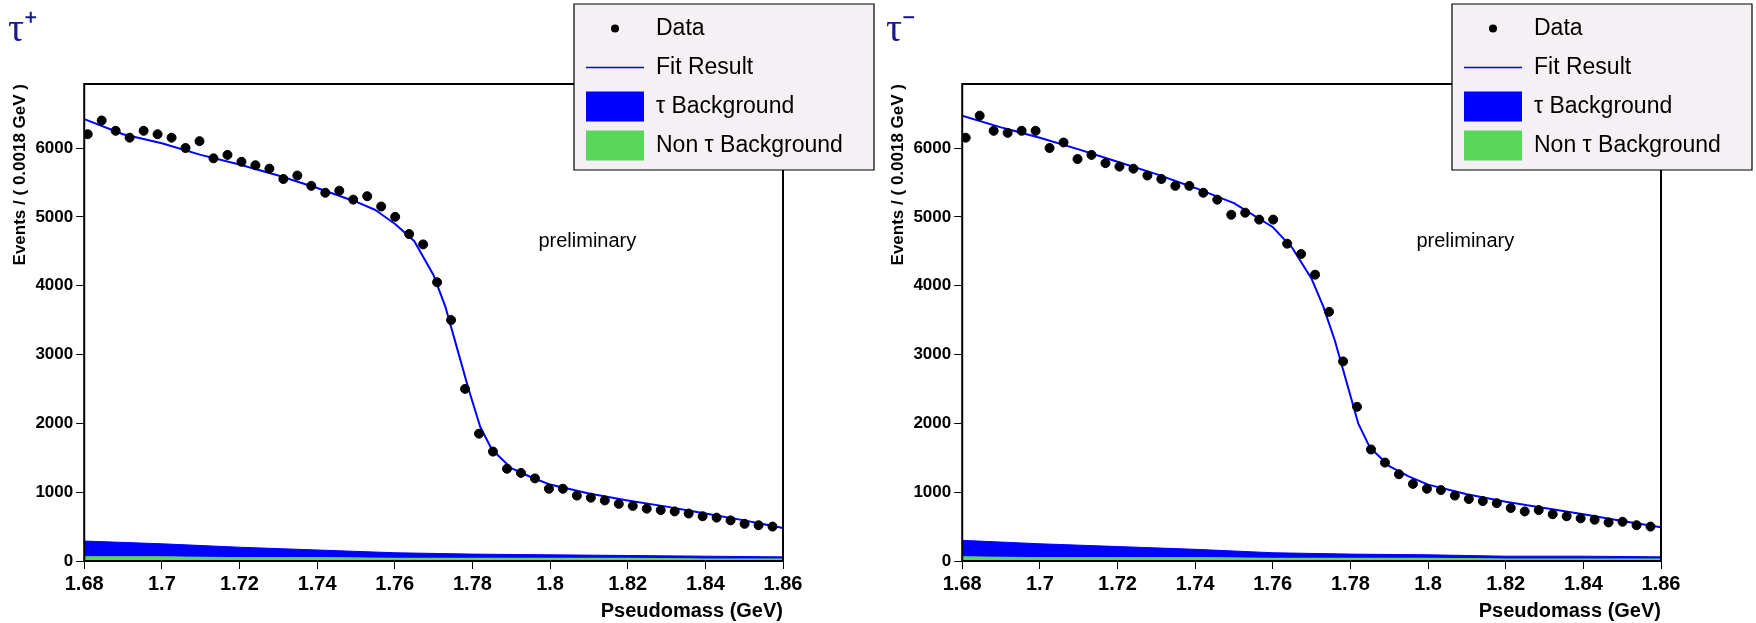 Image resolution: width=1756 pixels, height=623 pixels. I want to click on legend-label: Data, so click(680, 26).